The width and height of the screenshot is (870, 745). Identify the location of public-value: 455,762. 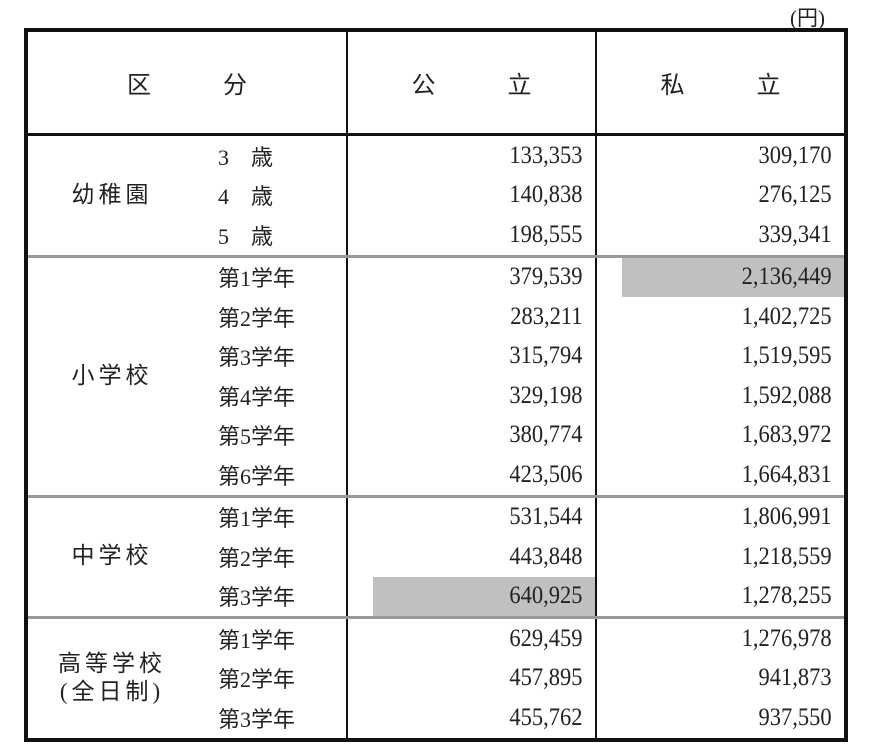
(484, 719).